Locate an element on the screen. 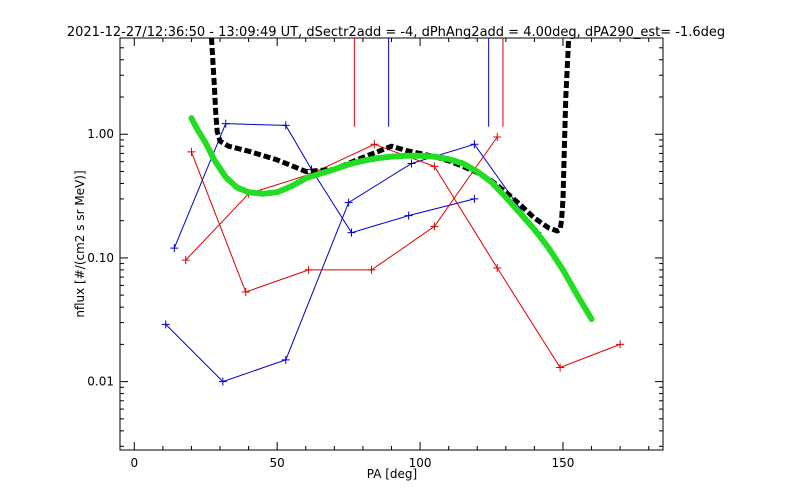 The height and width of the screenshot is (500, 800). y-tick-label: 1.00 is located at coordinates (100, 134).